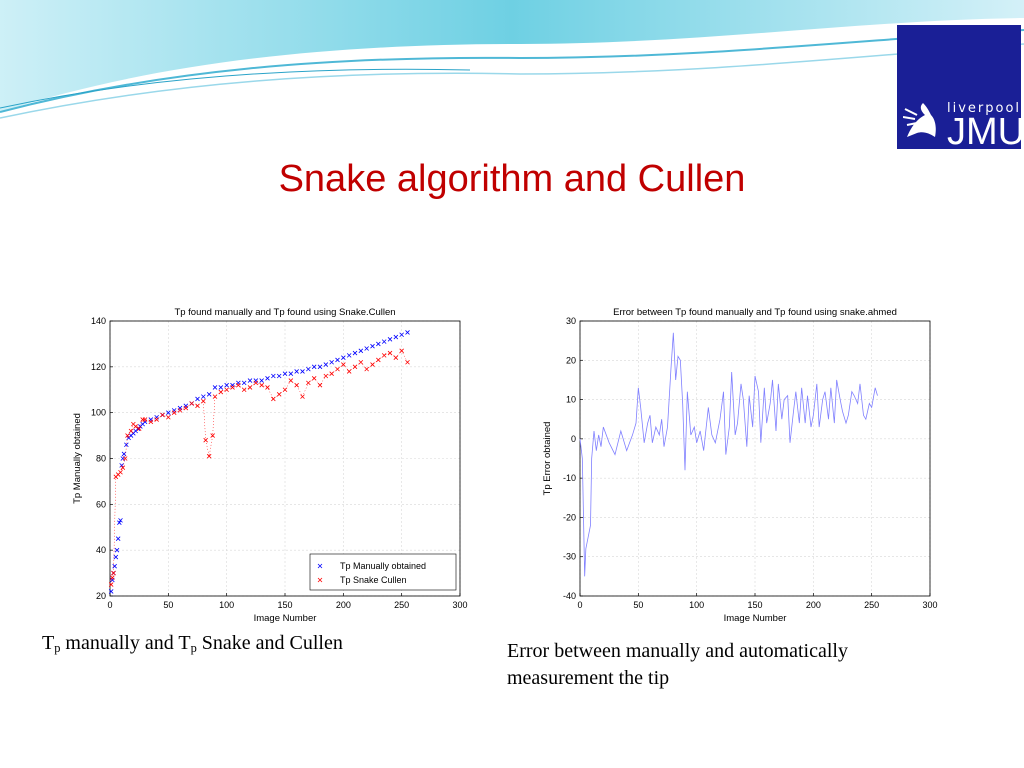 The height and width of the screenshot is (768, 1024). Describe the element at coordinates (383, 572) in the screenshot. I see `legend-box` at that location.